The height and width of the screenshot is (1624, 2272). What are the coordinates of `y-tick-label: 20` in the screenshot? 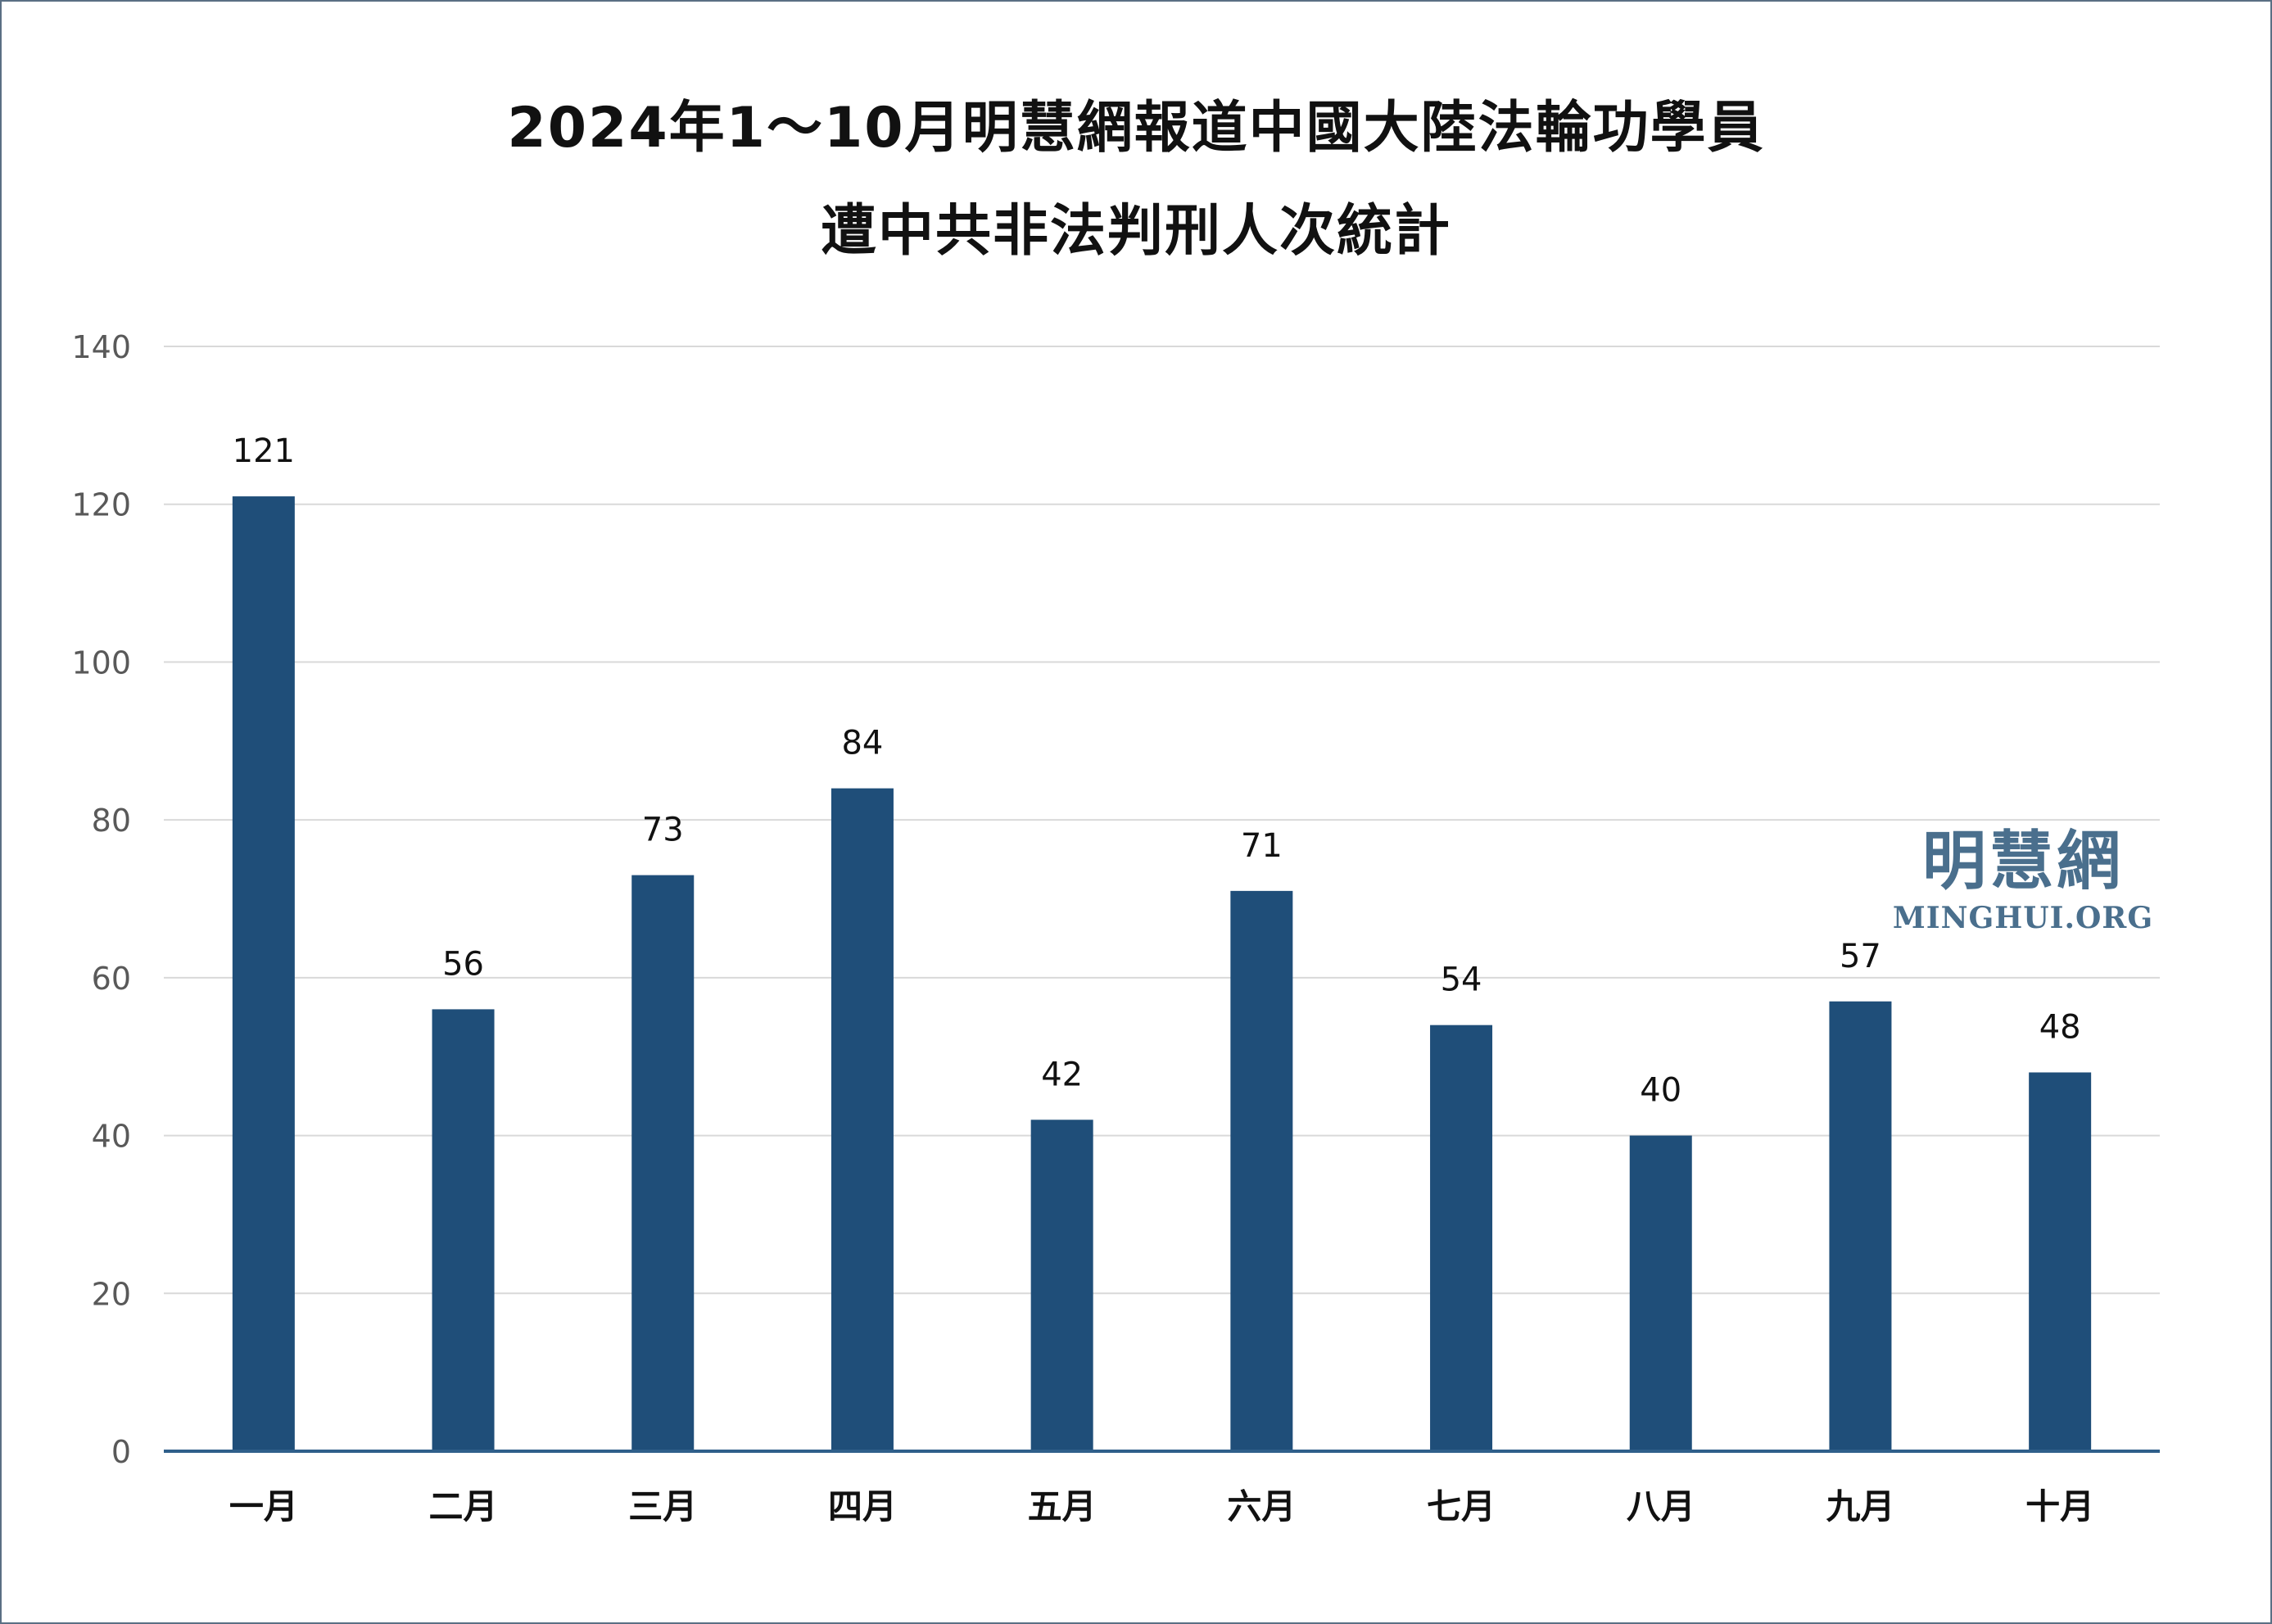 It's located at (111, 1294).